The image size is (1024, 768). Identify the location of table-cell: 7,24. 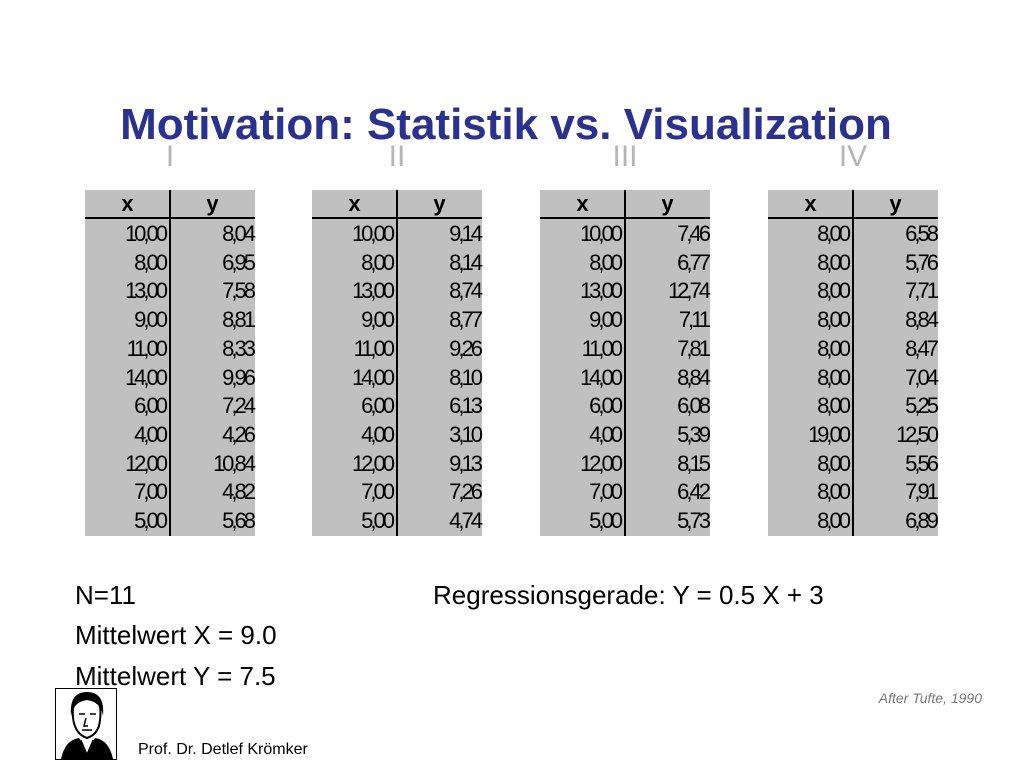
(239, 406).